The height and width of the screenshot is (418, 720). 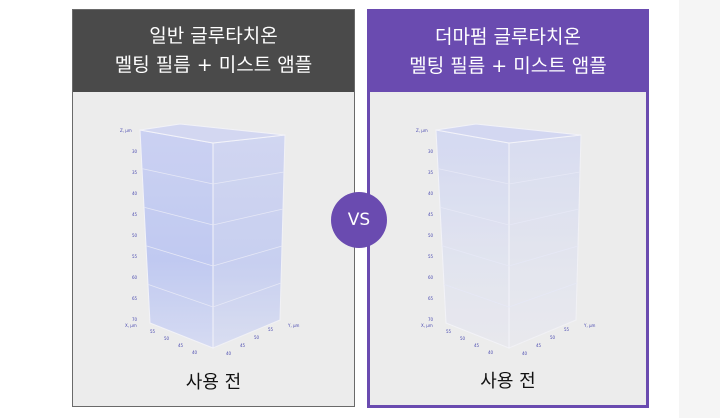 I want to click on page-side-strip, so click(x=699, y=209).